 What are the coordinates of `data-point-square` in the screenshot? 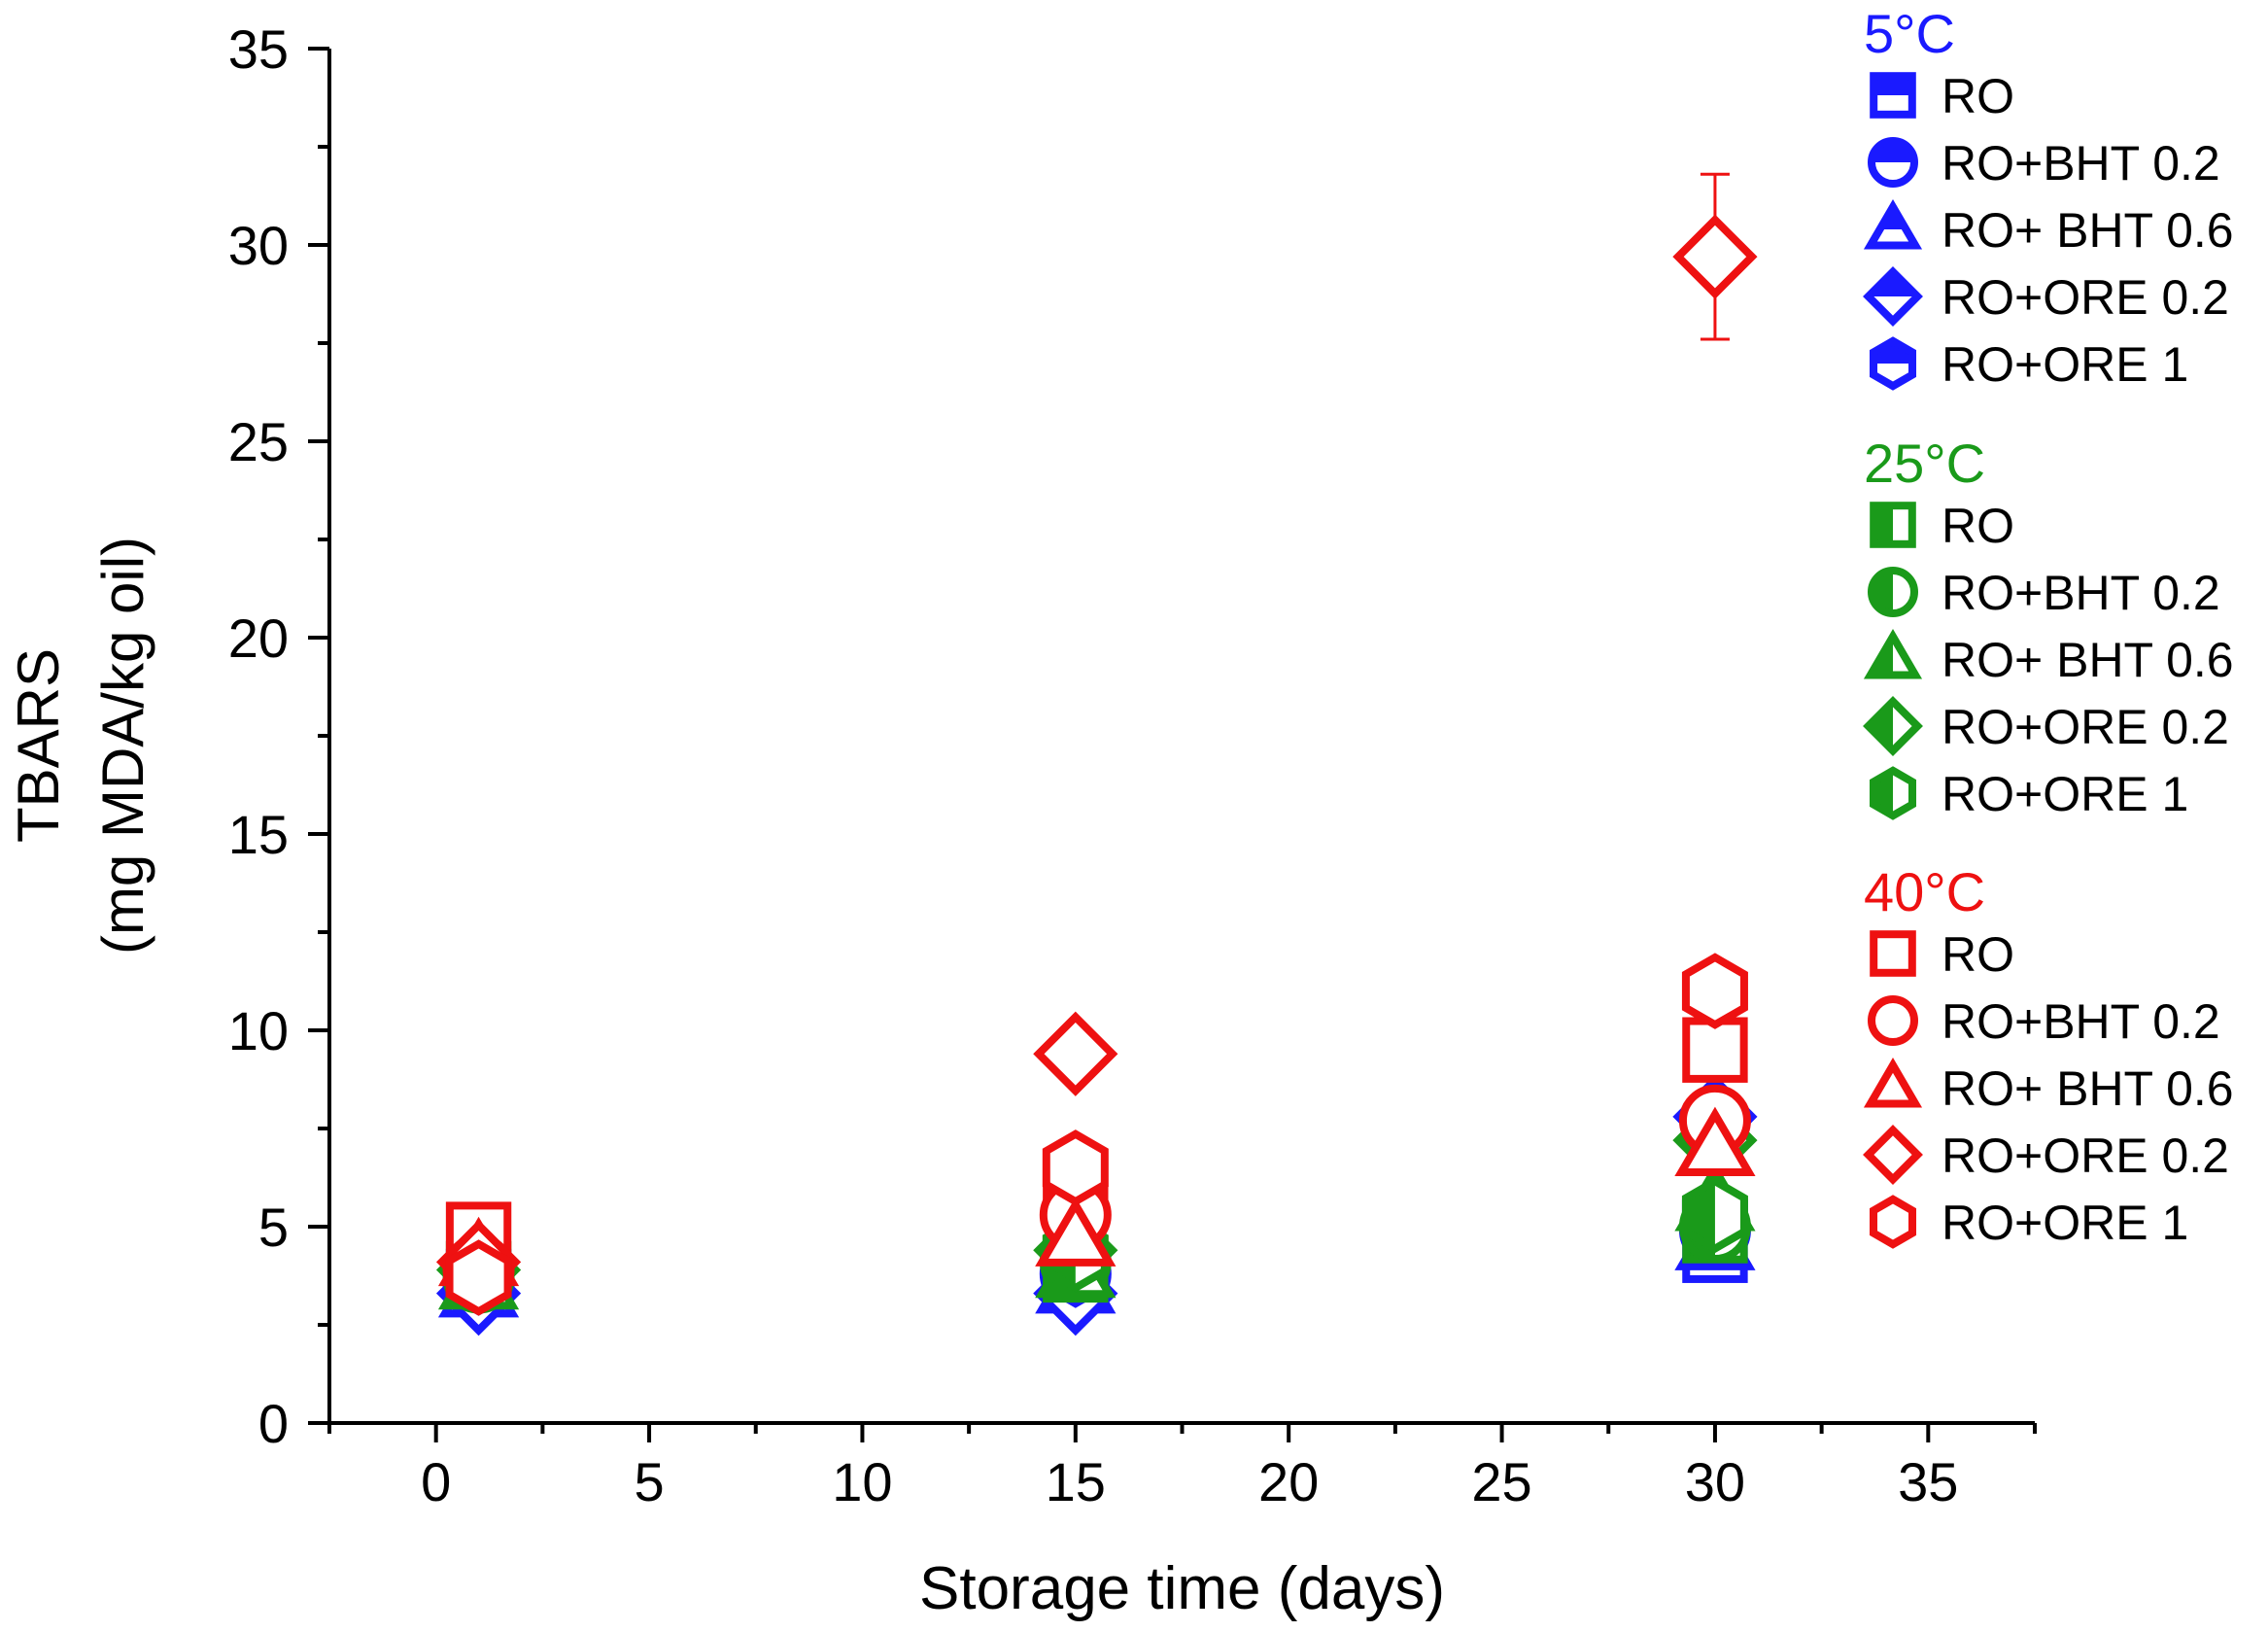 It's located at (1715, 1050).